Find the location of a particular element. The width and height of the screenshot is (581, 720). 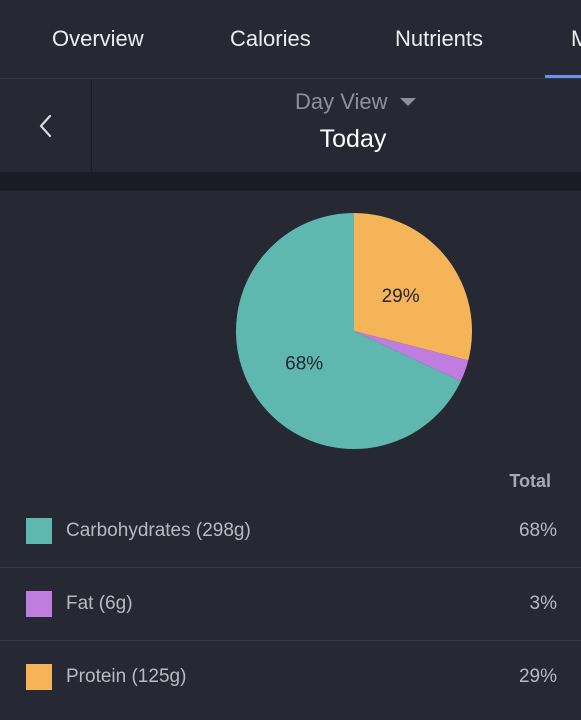

protein-swatch is located at coordinates (39, 677).